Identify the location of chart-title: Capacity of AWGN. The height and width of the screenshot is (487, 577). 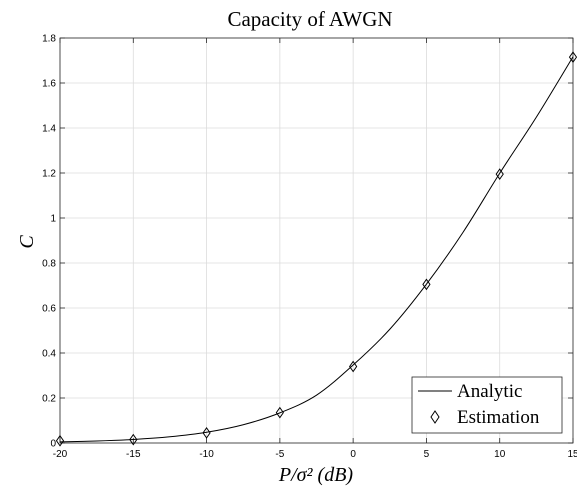
(309, 19).